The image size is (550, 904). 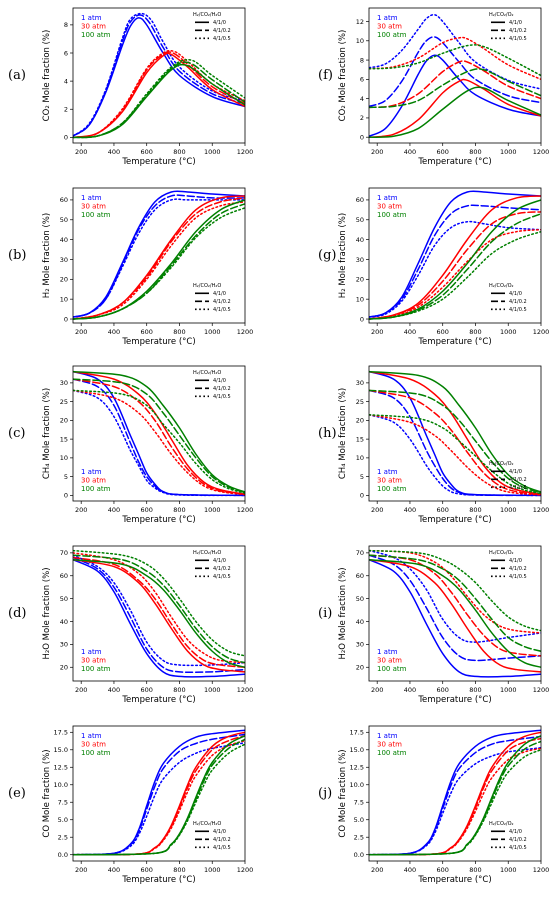 What do you see at coordinates (64, 200) in the screenshot?
I see `y-tick-label: 60` at bounding box center [64, 200].